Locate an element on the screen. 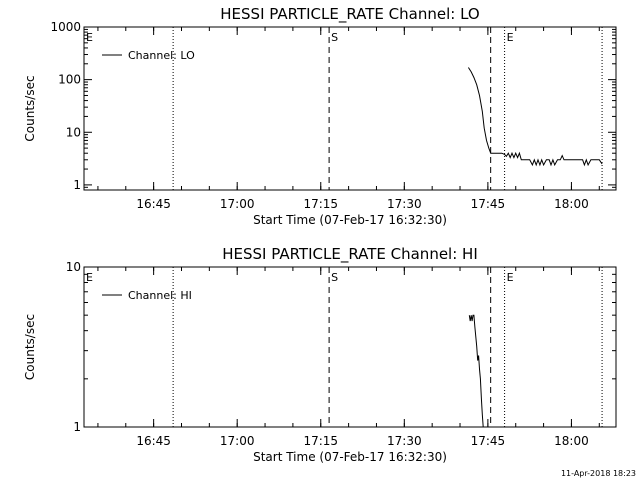  chart-title: HESSI PARTICLE_RATE Channel: HI is located at coordinates (350, 254).